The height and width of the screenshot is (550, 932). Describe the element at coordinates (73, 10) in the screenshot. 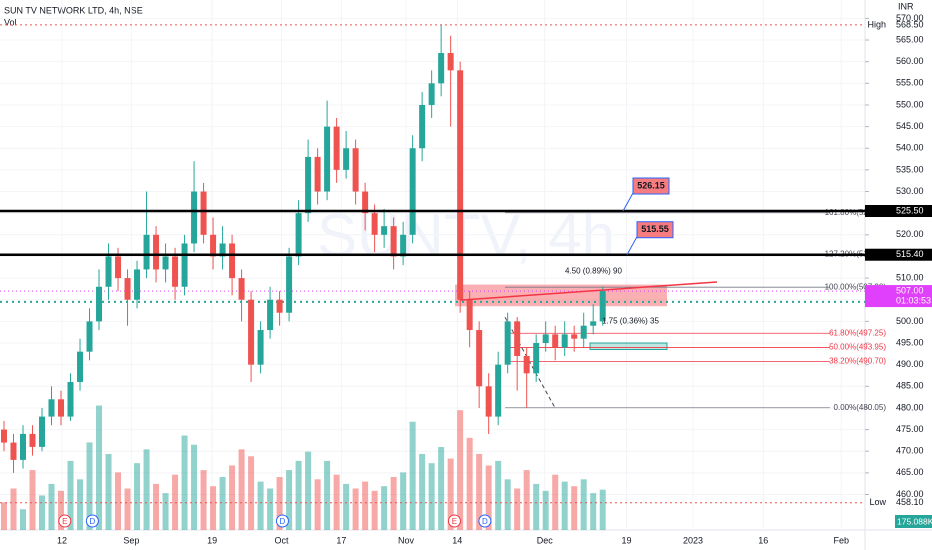

I see `chart-title: SUN TV NETWORK LTD, 4h, NSE` at that location.